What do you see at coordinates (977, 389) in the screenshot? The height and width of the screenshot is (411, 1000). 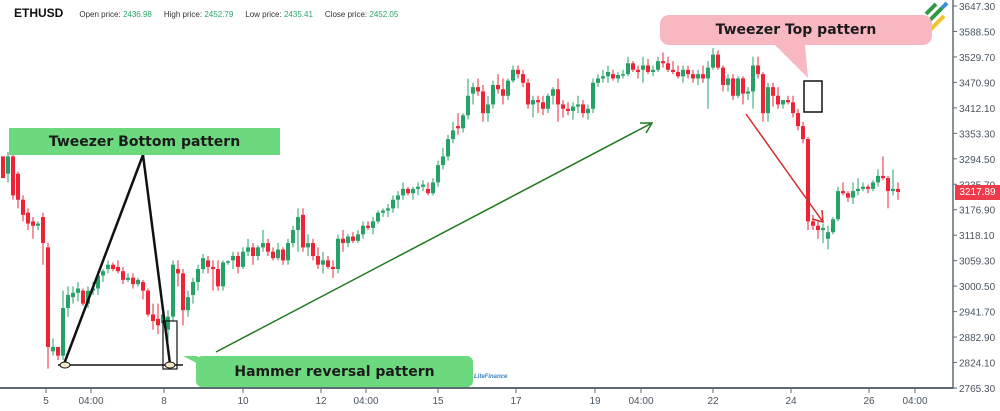 I see `y-tick-label: 2765.30` at bounding box center [977, 389].